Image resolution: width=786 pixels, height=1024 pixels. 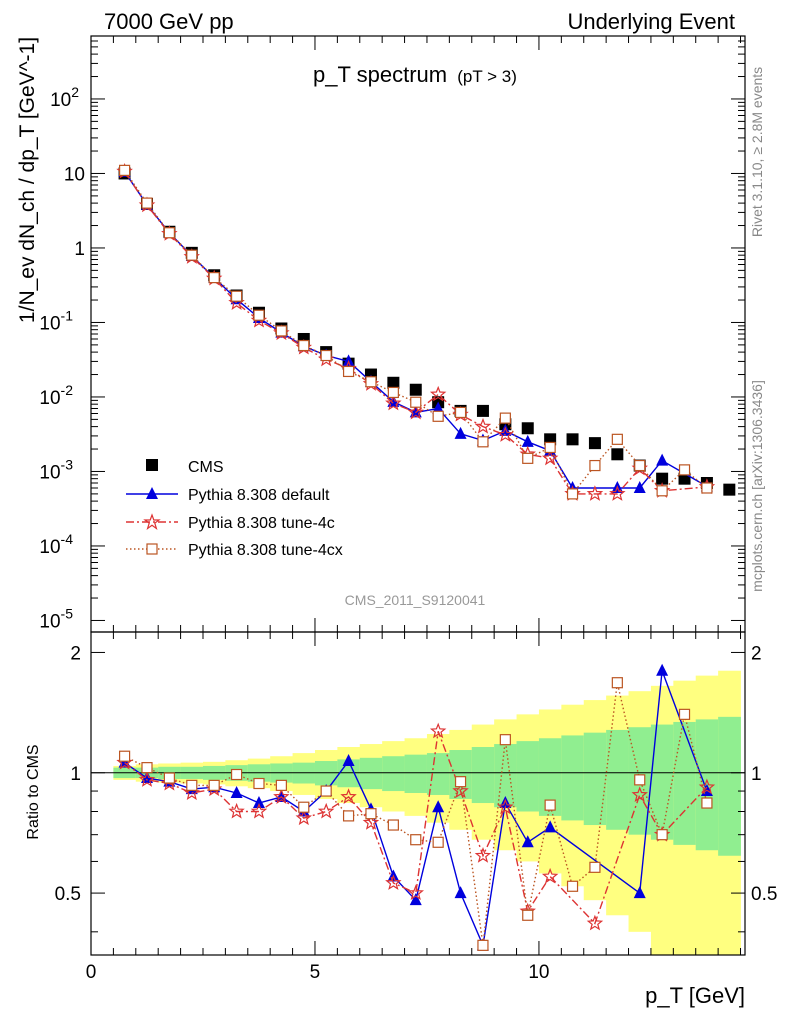 What do you see at coordinates (265, 550) in the screenshot?
I see `legend-4cx-label: Pythia 8.308 tune-4cx` at bounding box center [265, 550].